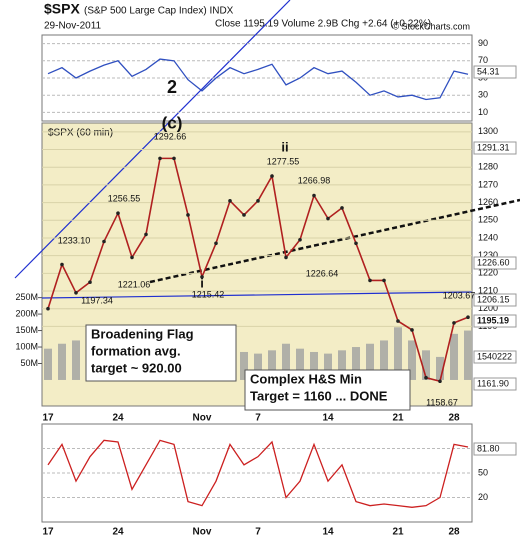 This screenshot has width=520, height=540. Describe the element at coordinates (26, 330) in the screenshot. I see `y2-tick-label: 150M` at that location.